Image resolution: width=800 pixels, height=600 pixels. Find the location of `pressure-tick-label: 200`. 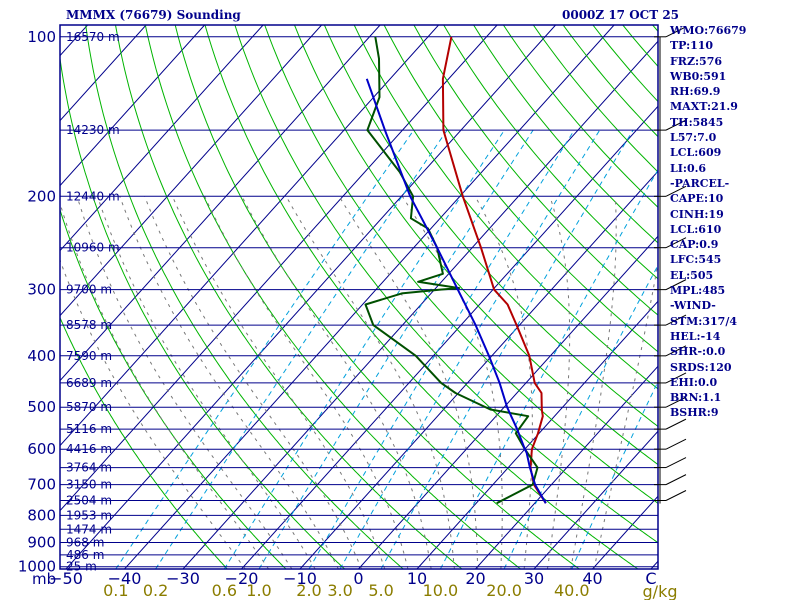

pressure-tick-label: 200 is located at coordinates (41, 196).